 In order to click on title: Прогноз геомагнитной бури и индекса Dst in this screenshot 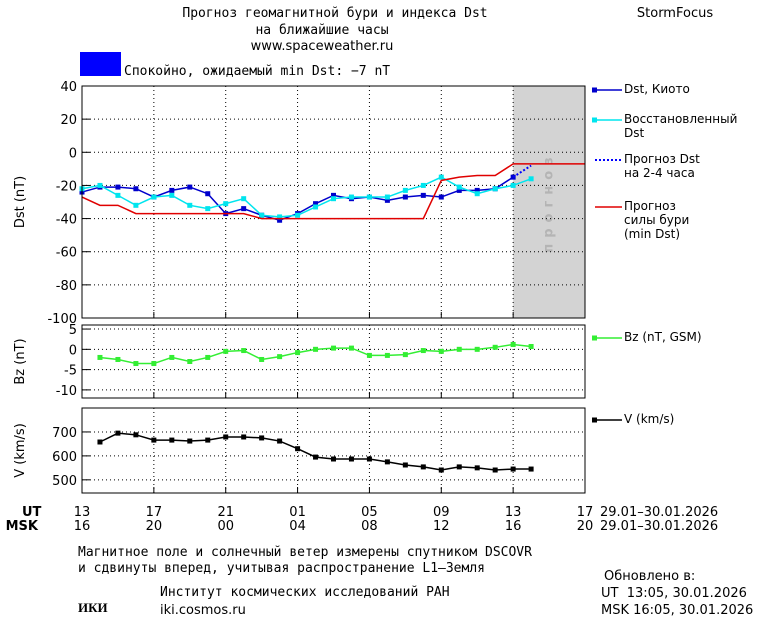, I will do `click(334, 13)`.